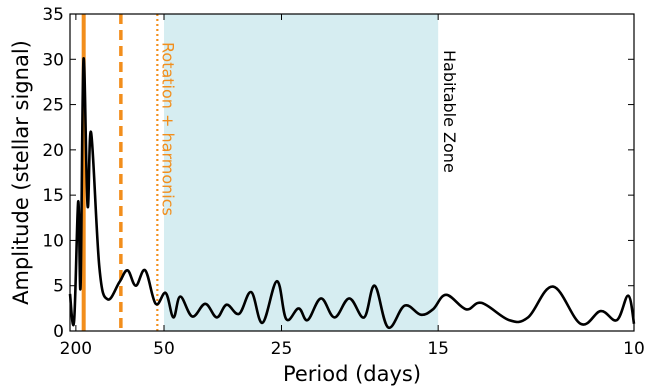 Image resolution: width=649 pixels, height=387 pixels. Describe the element at coordinates (76, 349) in the screenshot. I see `x-tick-label: 200` at that location.